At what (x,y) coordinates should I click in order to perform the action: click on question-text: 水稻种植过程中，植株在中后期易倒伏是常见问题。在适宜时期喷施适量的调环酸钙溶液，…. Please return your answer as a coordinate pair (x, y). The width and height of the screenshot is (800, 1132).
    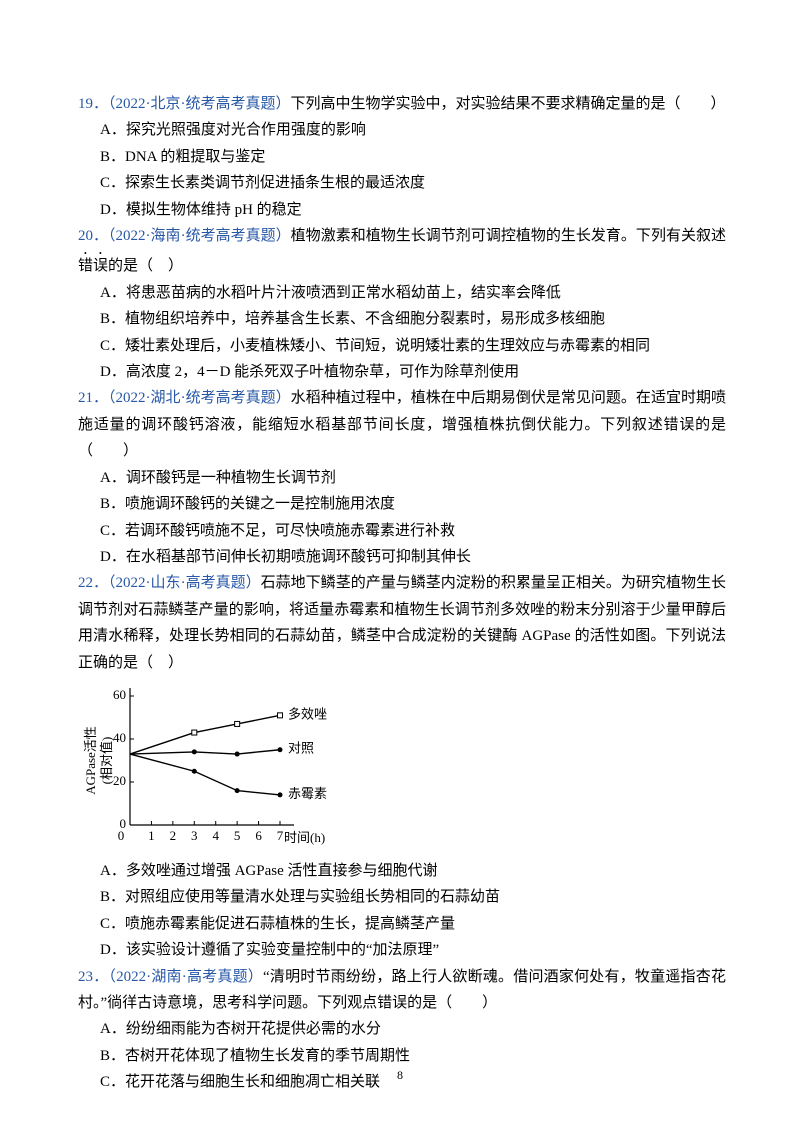
    Looking at the image, I should click on (402, 425).